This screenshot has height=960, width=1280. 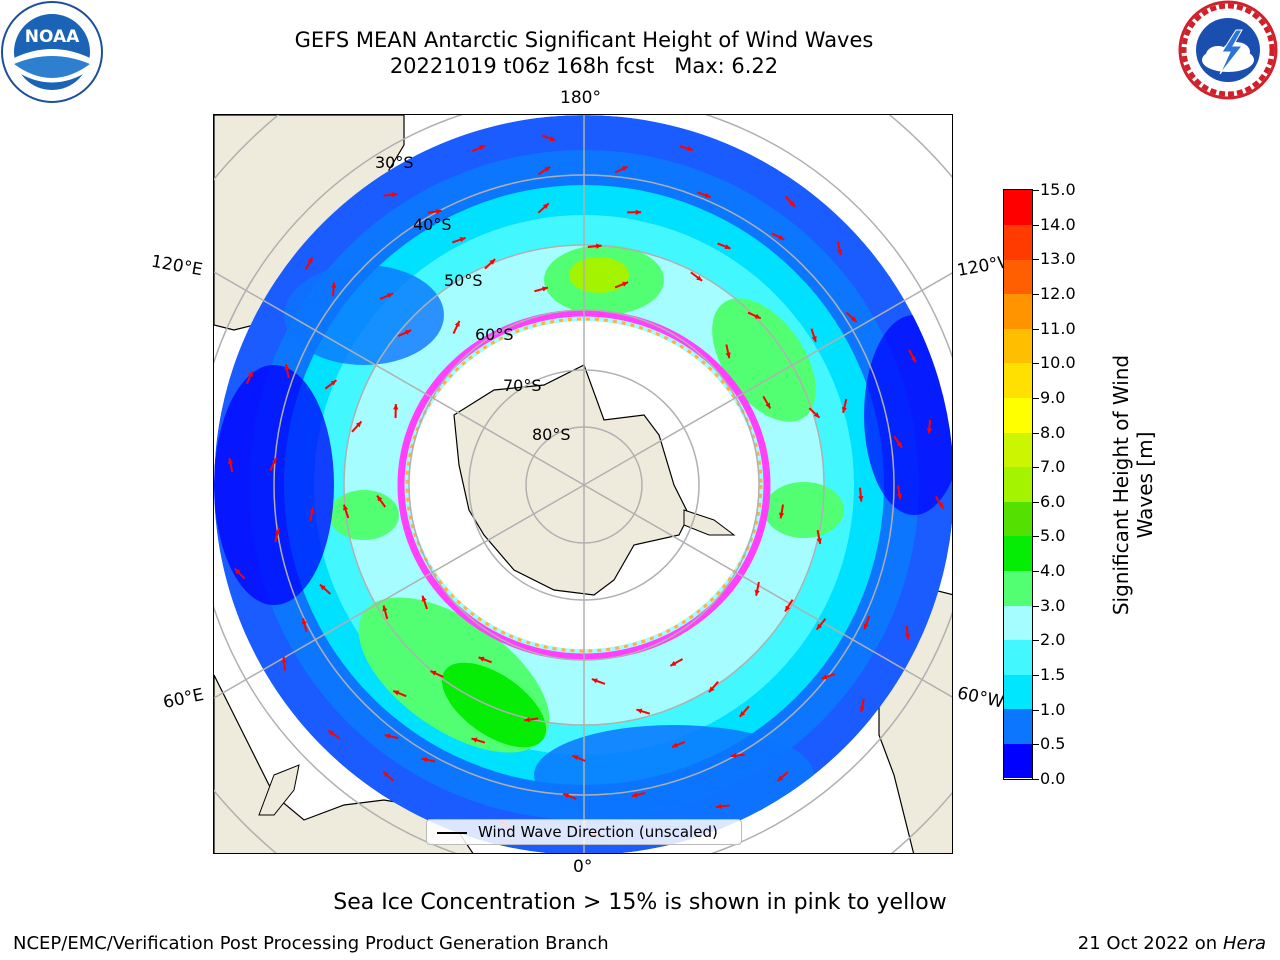 I want to click on colorbar-tick-label: 15.0, so click(x=1058, y=189).